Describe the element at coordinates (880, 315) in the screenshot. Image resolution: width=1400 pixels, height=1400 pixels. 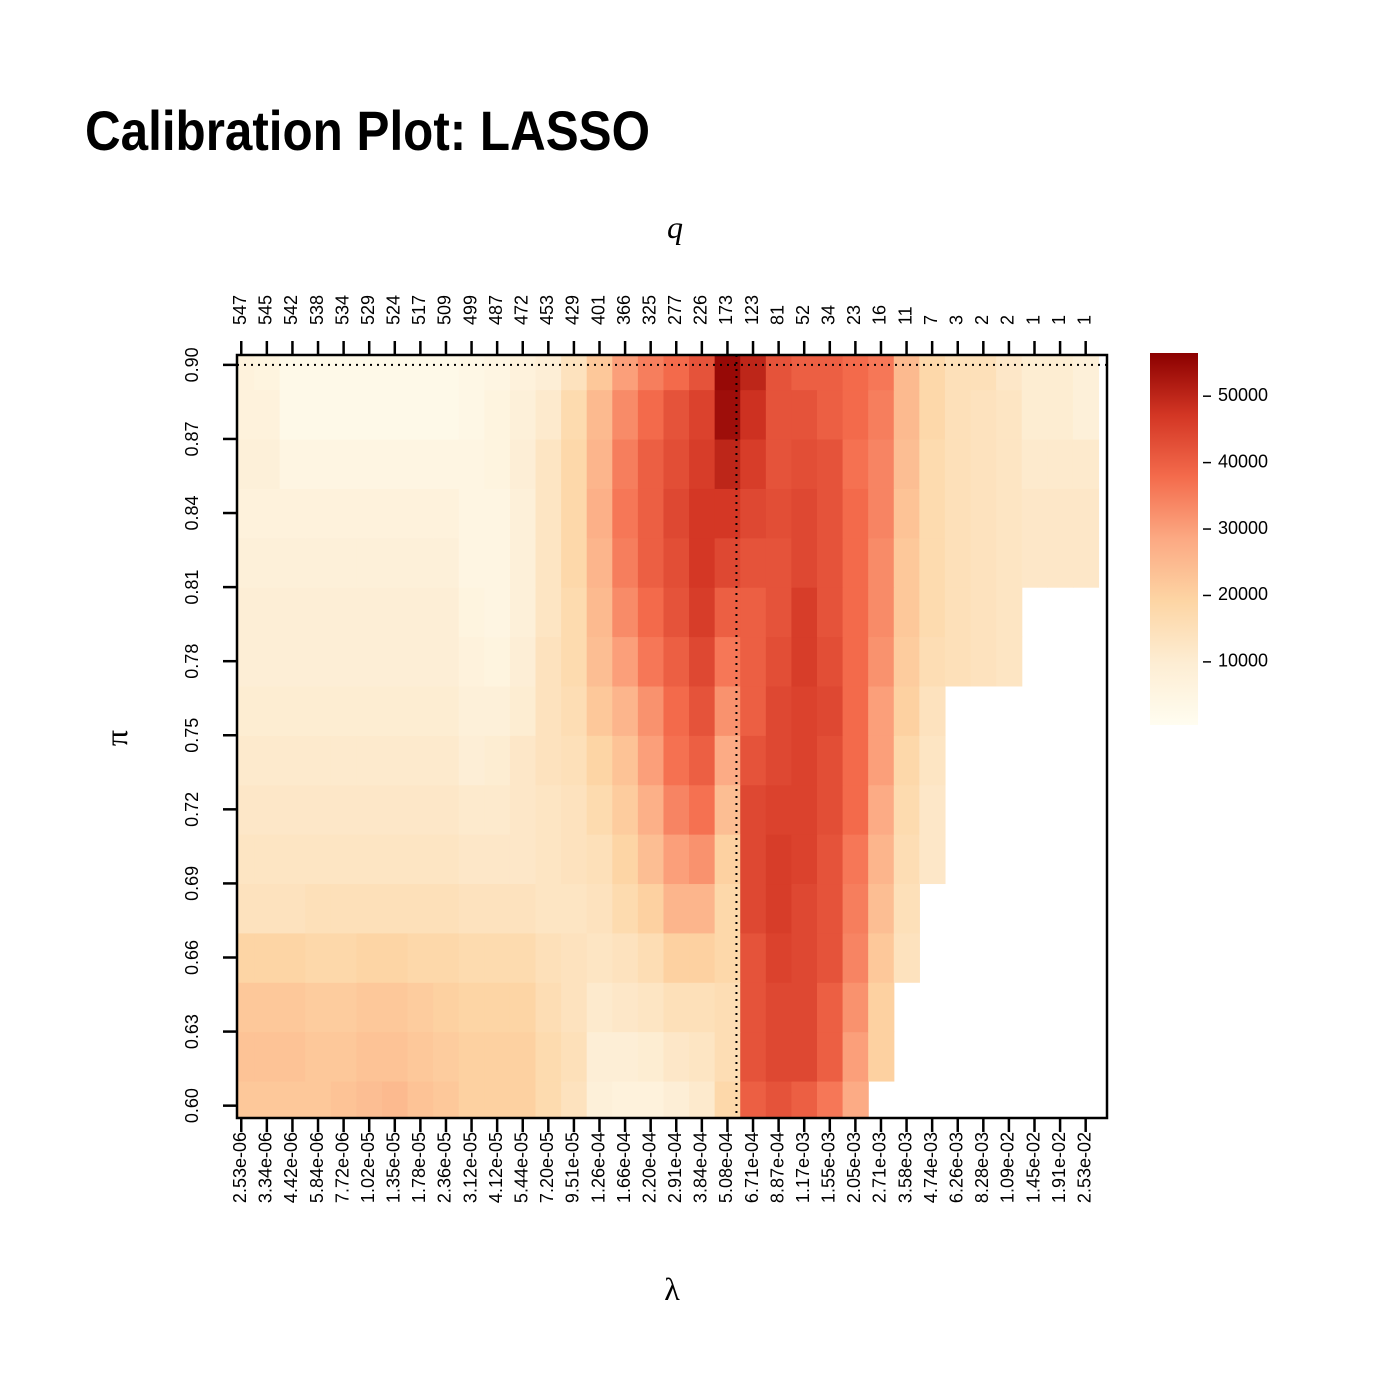
I see `x2-tick-label: 16` at that location.